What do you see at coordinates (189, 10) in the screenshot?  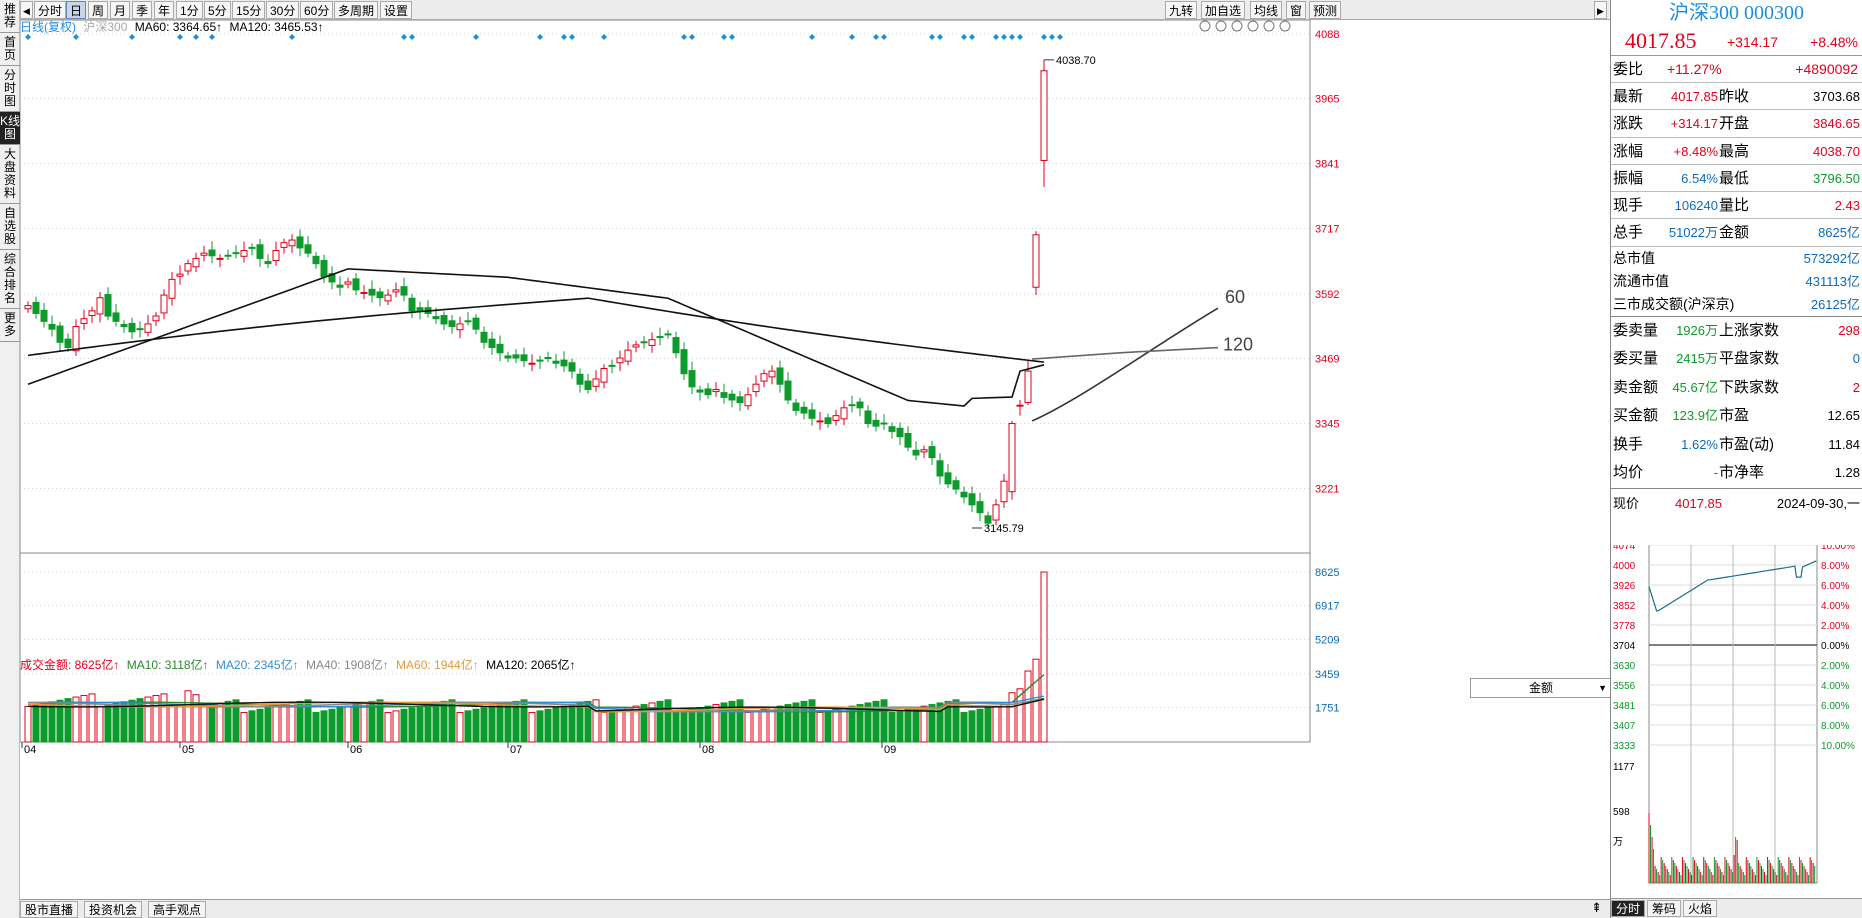 I see `period-6: 1分` at bounding box center [189, 10].